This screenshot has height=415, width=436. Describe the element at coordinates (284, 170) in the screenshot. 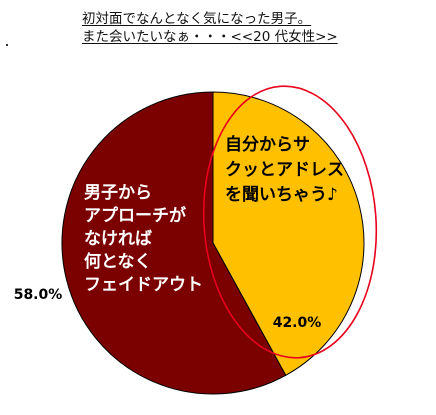

I see `slice-1-label-line-2: クッとアドレス` at that location.